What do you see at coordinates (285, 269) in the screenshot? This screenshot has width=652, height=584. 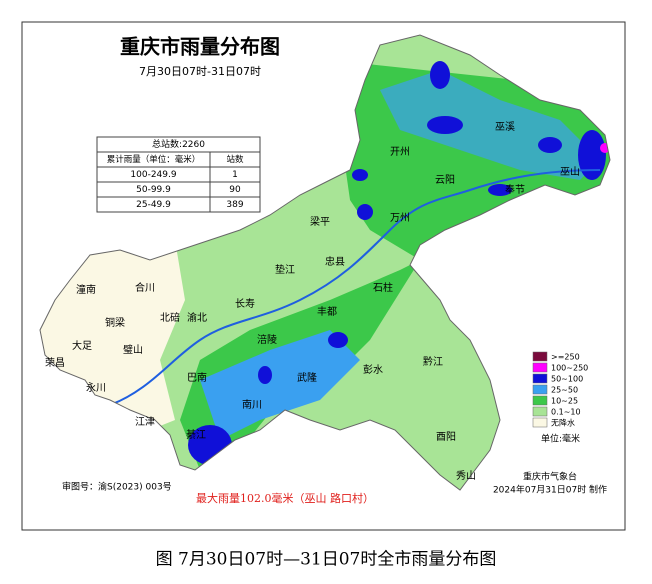 I see `district-label: 垫江` at bounding box center [285, 269].